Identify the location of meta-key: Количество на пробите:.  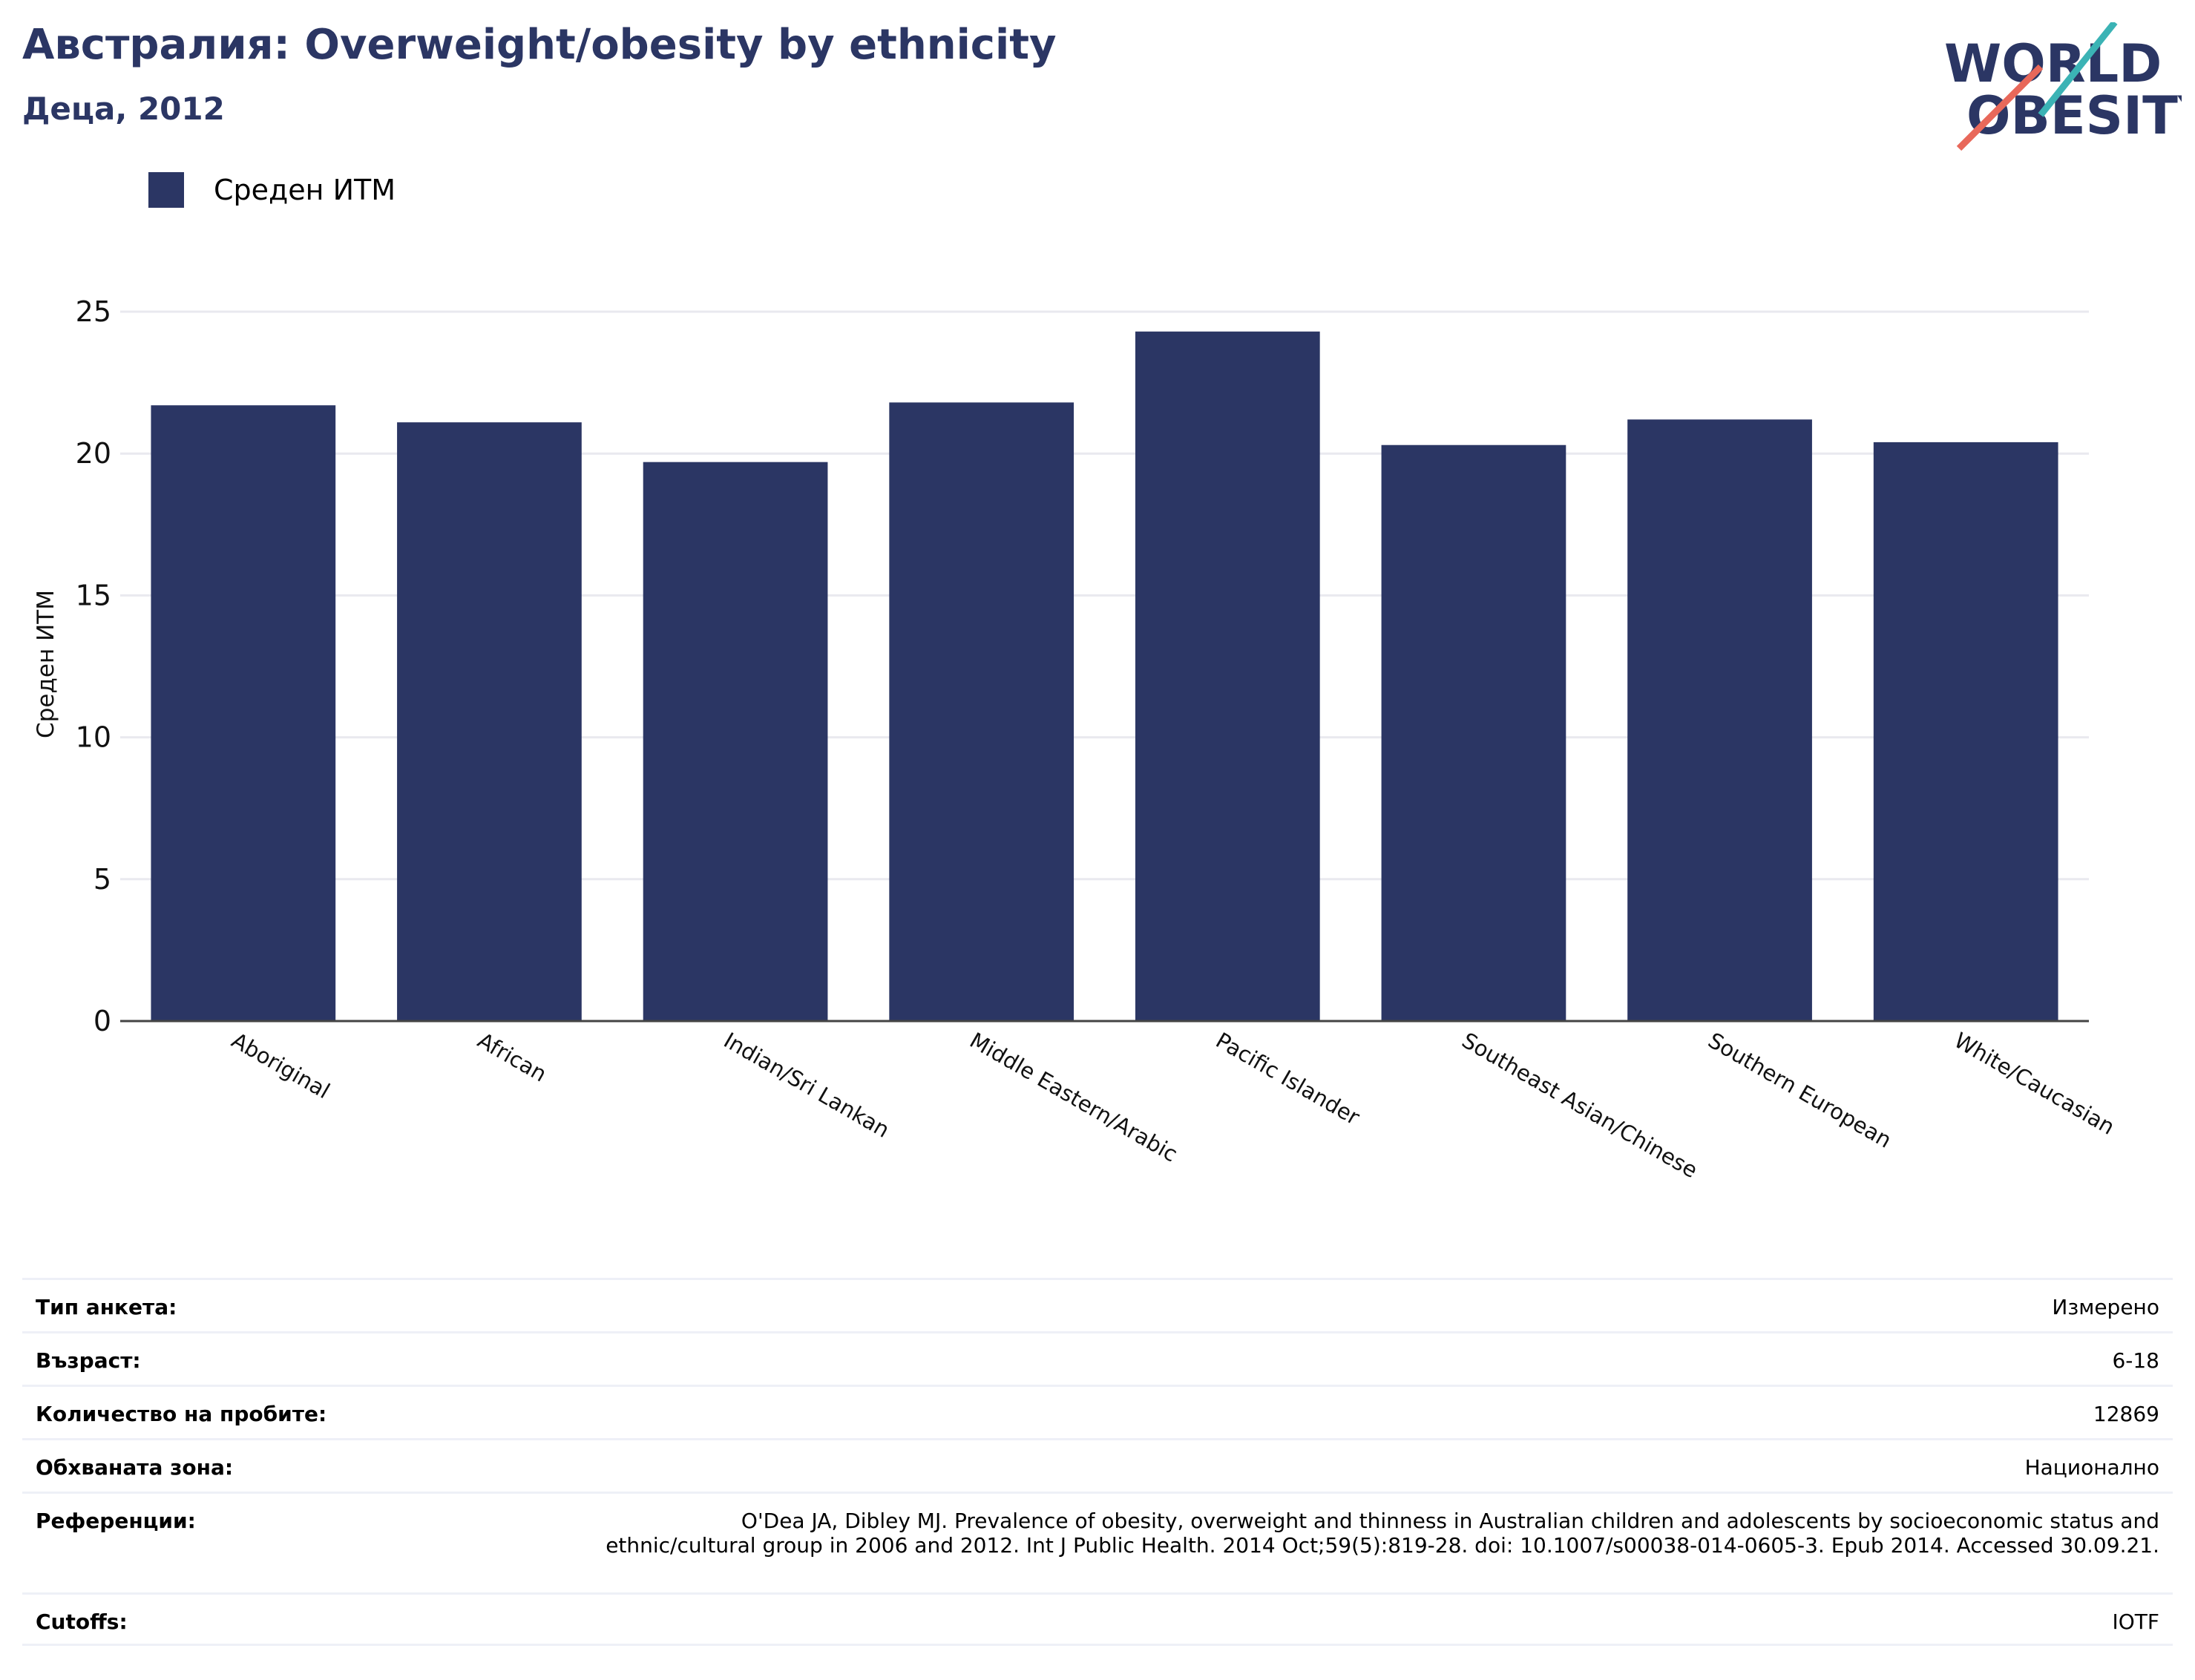
(182, 1414).